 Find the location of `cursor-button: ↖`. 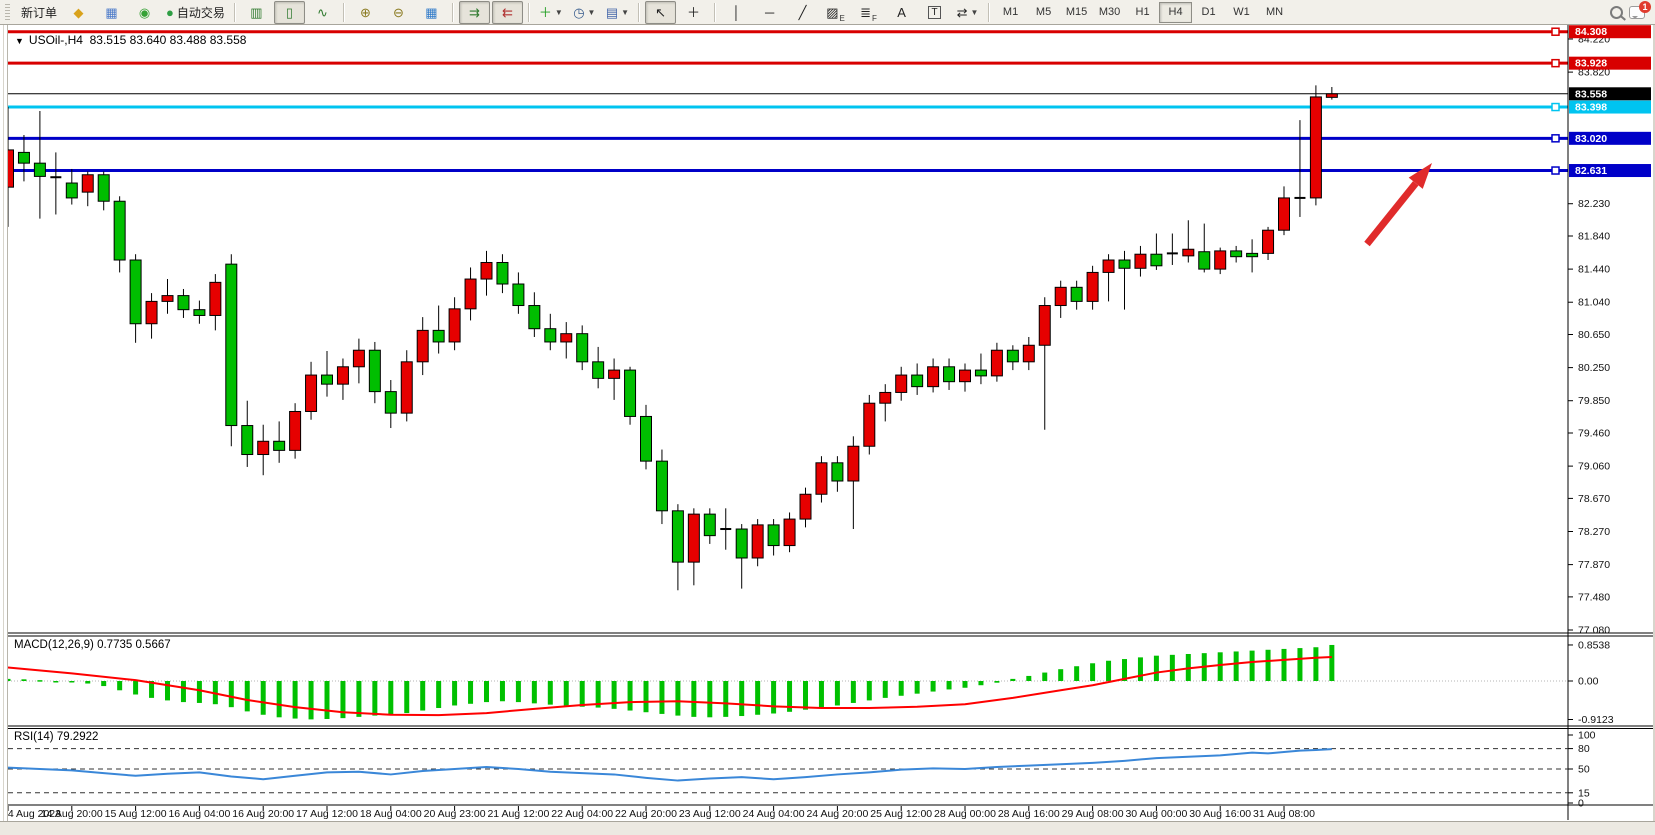

cursor-button: ↖ is located at coordinates (661, 12).